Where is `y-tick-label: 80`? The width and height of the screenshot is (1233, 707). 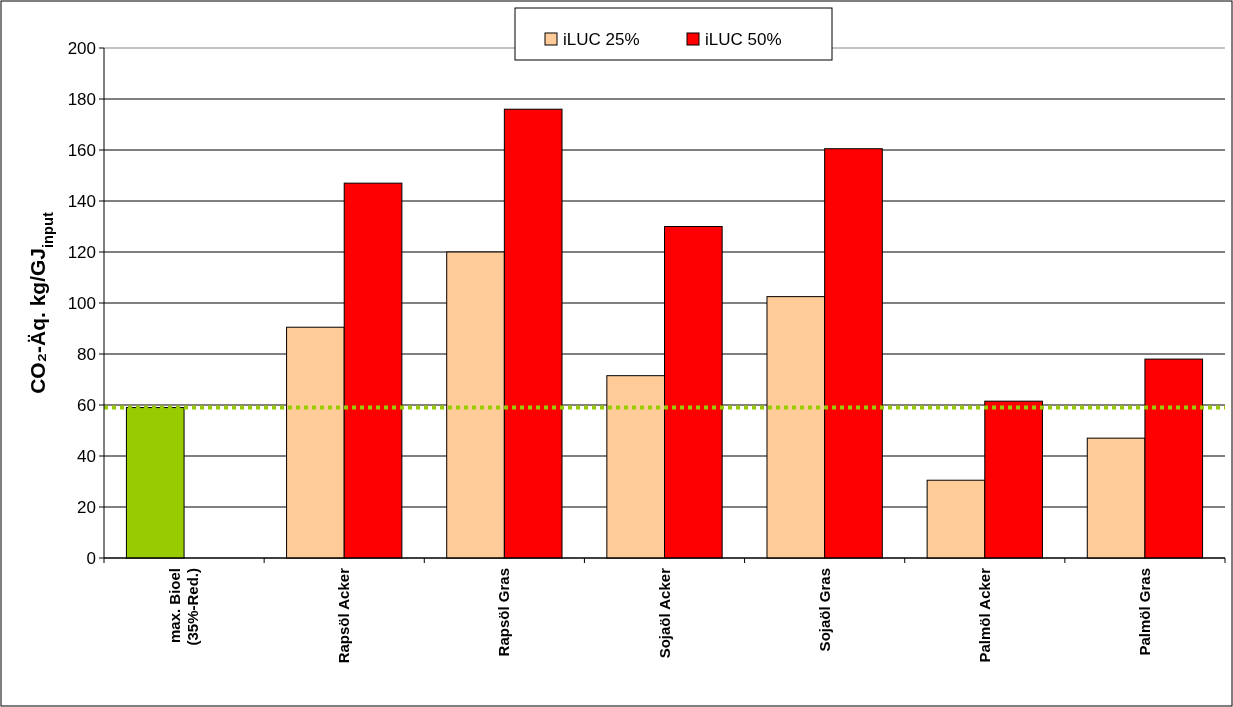
y-tick-label: 80 is located at coordinates (86, 354).